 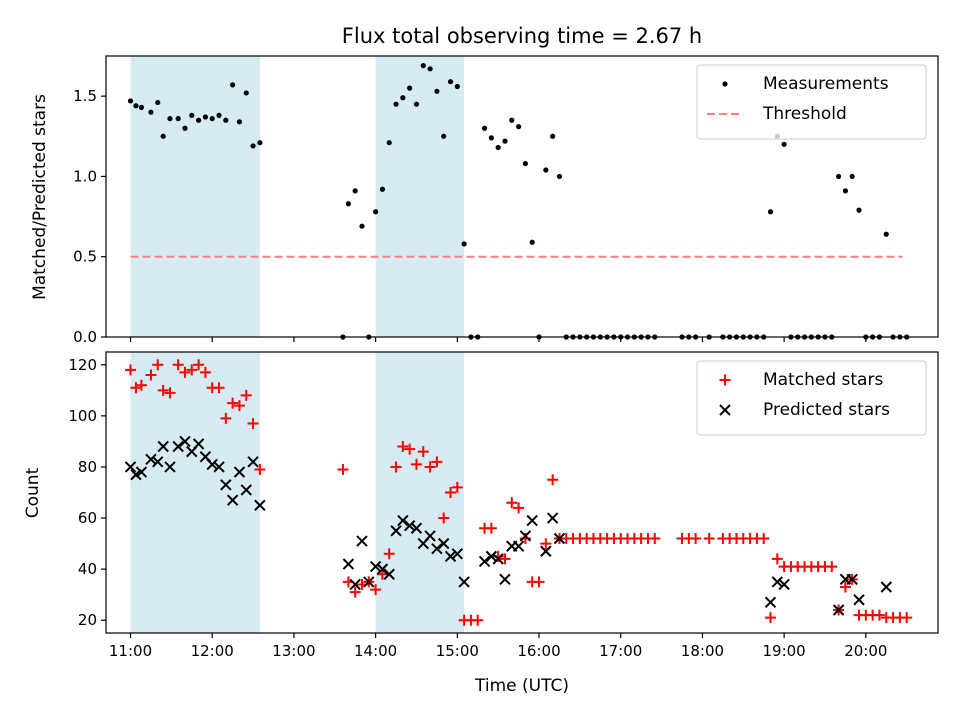 What do you see at coordinates (293, 651) in the screenshot?
I see `bottom-x-tick-label-2: 13:00` at bounding box center [293, 651].